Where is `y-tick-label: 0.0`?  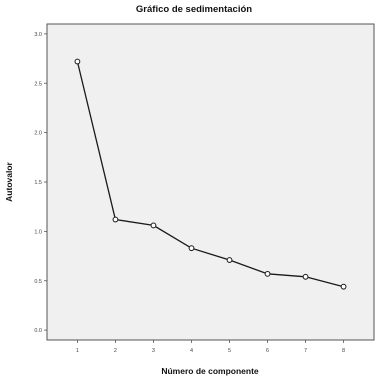 y-tick-label: 0.0 is located at coordinates (38, 331).